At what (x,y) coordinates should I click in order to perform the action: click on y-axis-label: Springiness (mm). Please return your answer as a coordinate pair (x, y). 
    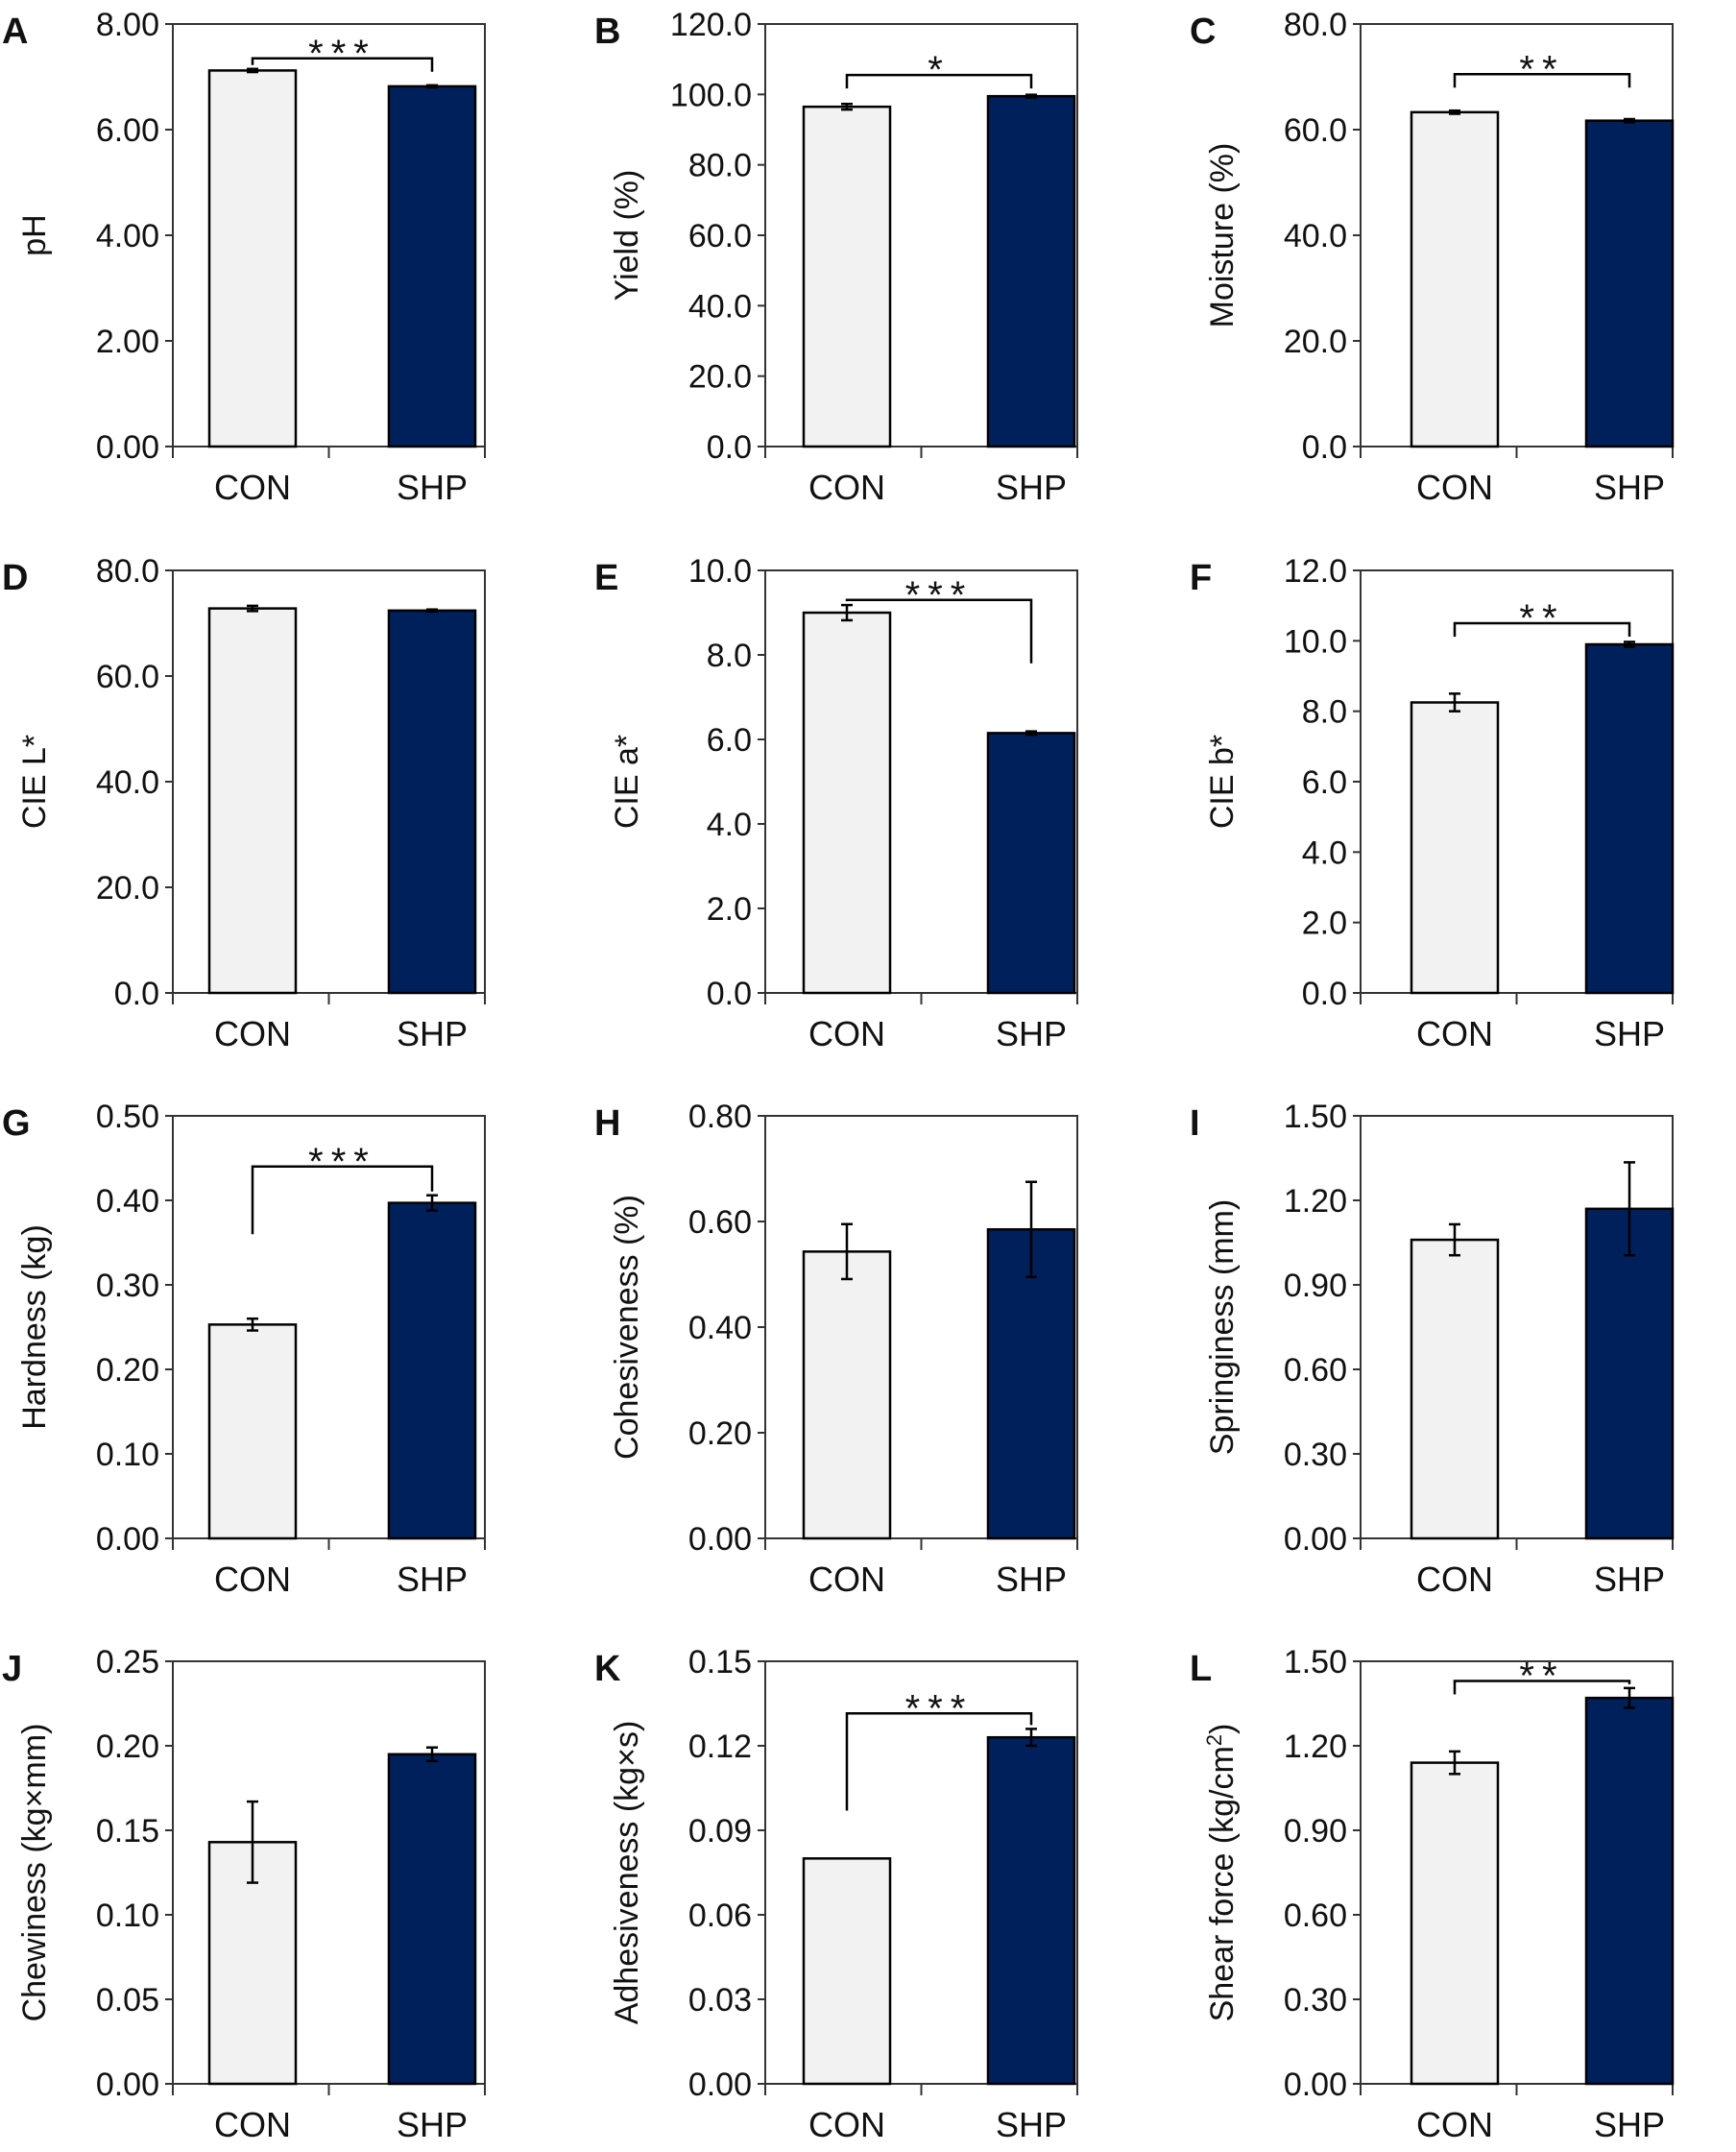
    Looking at the image, I should click on (1222, 1327).